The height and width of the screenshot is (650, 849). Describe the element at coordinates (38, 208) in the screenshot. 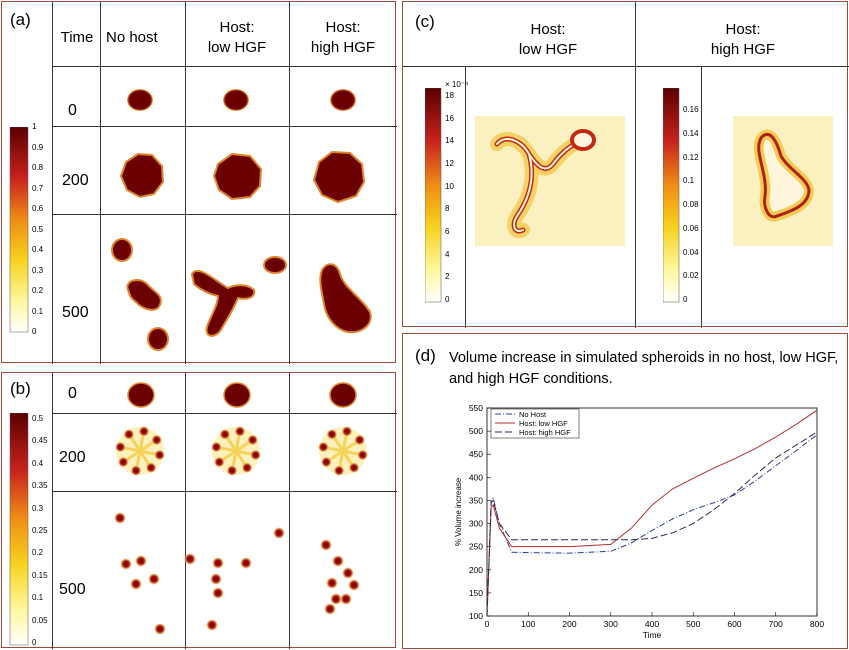

I see `colorbar-tick-label: 0.6` at that location.